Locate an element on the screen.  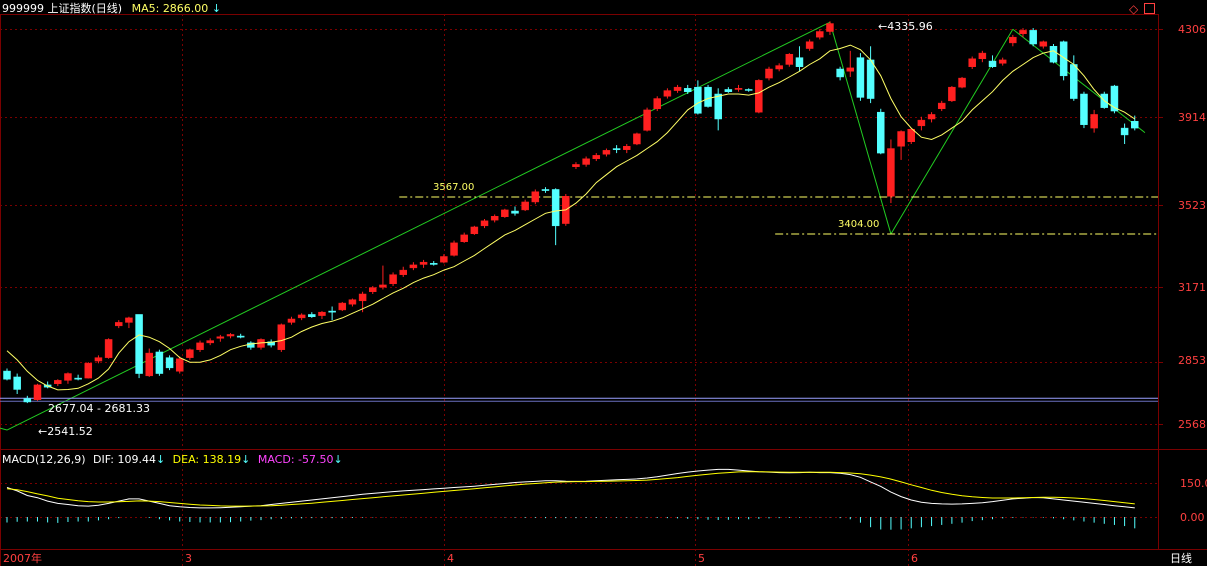
maximize-icon is located at coordinates (1149, 8).